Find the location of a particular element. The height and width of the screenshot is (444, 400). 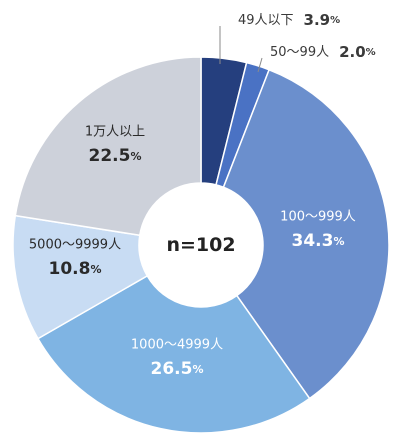

category-label-1: 1万人以上 is located at coordinates (115, 132).